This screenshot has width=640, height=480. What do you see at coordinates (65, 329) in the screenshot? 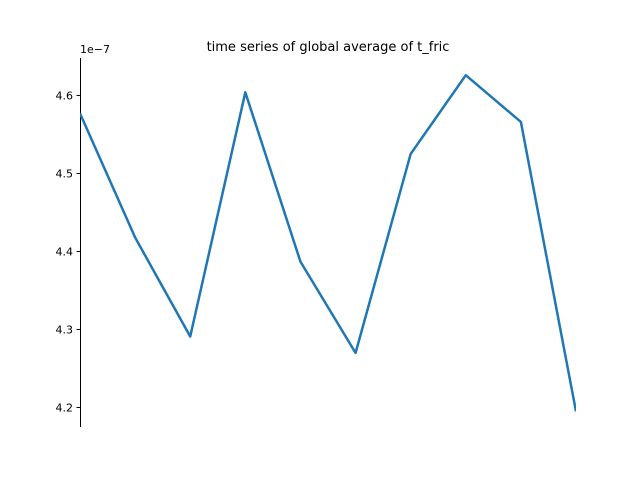
I see `y-tick-label: 4.3` at bounding box center [65, 329].